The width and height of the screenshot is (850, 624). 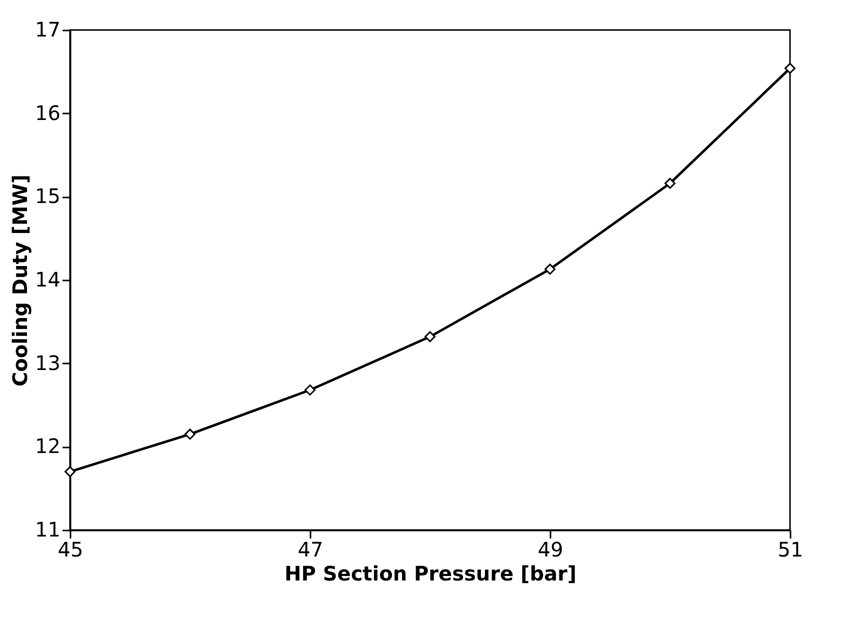 I want to click on y-tick-label: 13, so click(x=47, y=362).